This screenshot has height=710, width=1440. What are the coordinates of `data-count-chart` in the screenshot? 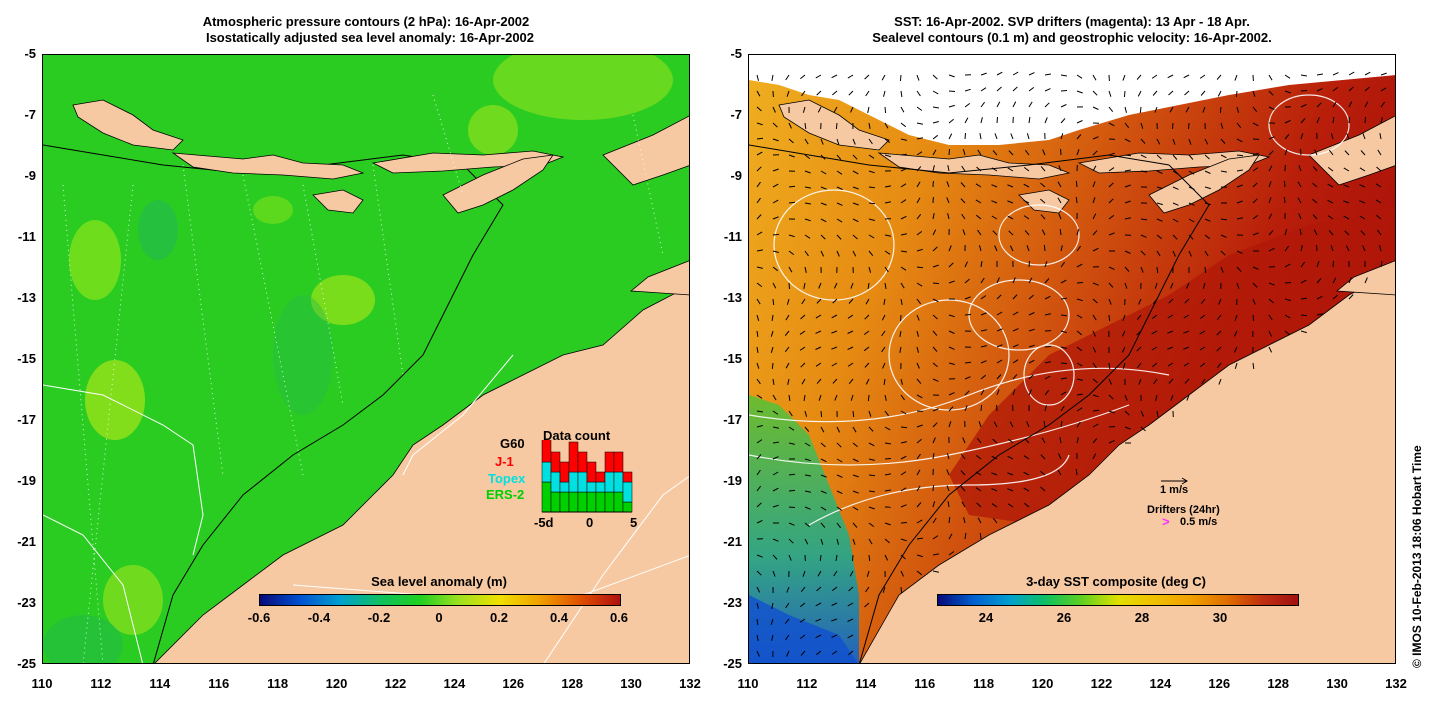 It's located at (587, 476).